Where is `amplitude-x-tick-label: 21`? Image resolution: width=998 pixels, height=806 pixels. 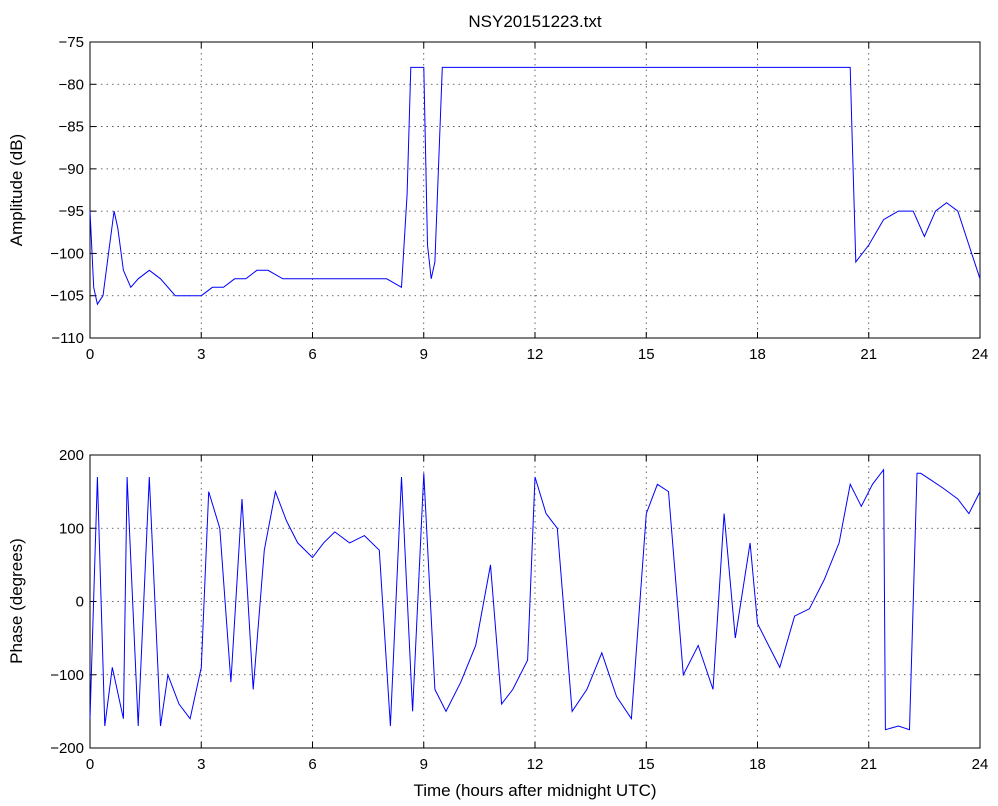
amplitude-x-tick-label: 21 is located at coordinates (868, 354).